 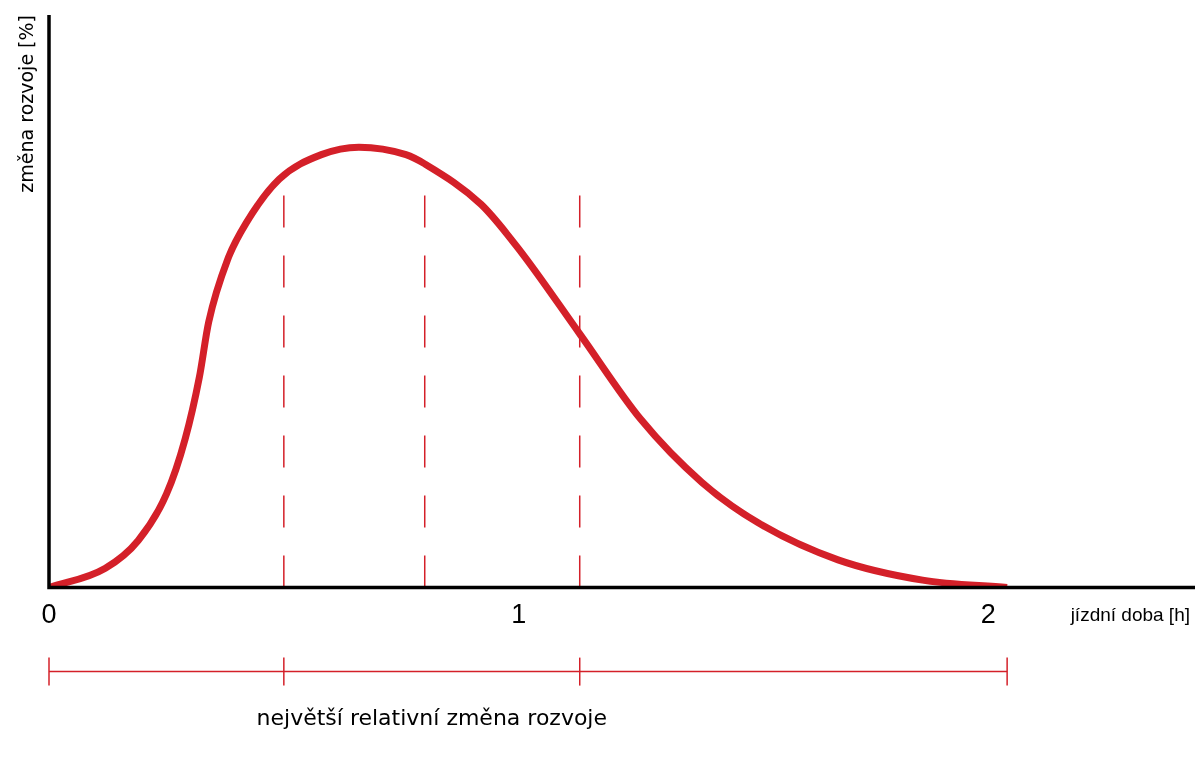 What do you see at coordinates (432, 718) in the screenshot?
I see `text: největší relativní změna rozvoje` at bounding box center [432, 718].